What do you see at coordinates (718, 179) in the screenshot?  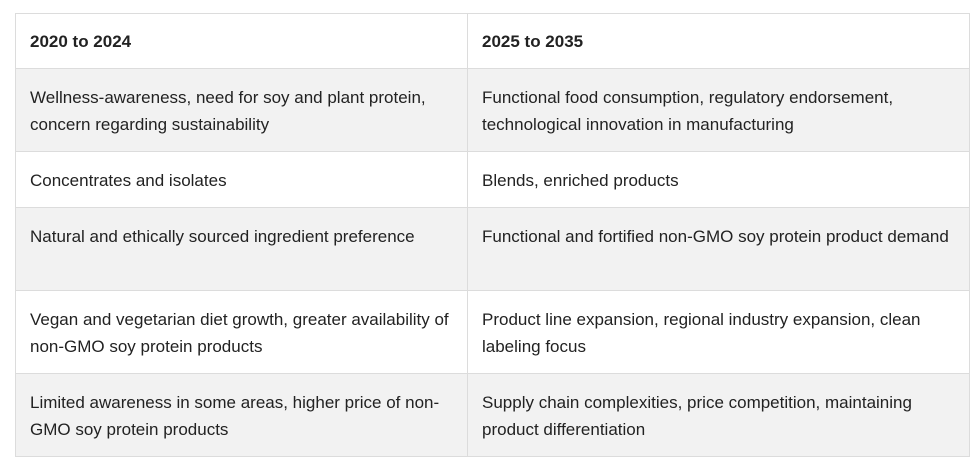 I see `table-cell: Blends, enriched products` at bounding box center [718, 179].